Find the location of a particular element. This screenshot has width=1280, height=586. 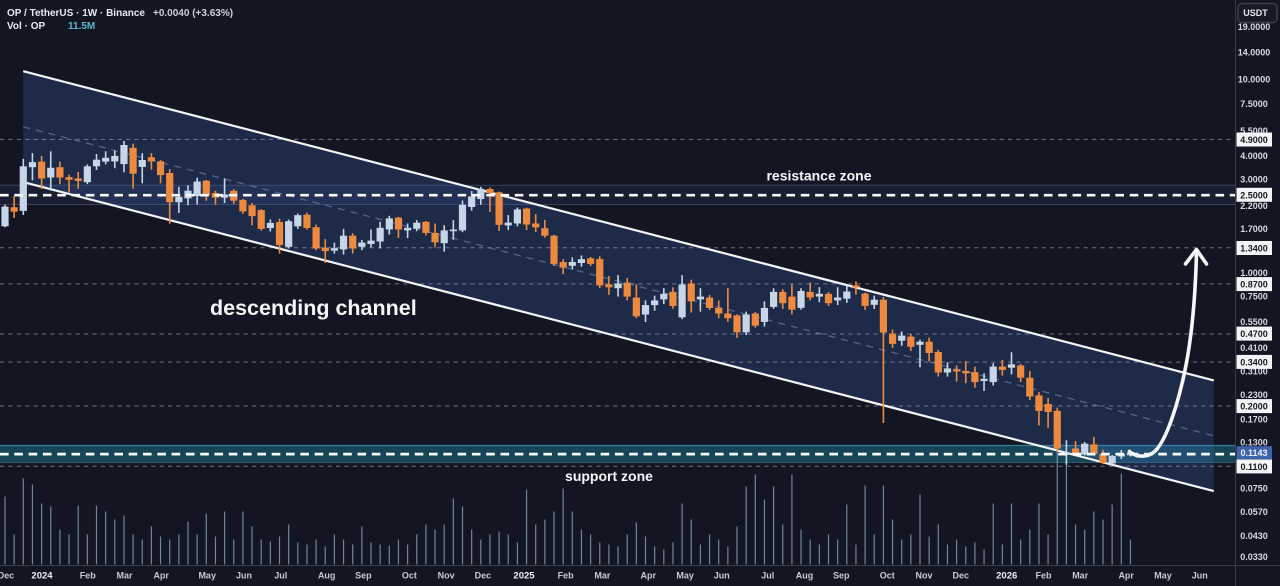

svg-text: 14.0000 is located at coordinates (1254, 52).